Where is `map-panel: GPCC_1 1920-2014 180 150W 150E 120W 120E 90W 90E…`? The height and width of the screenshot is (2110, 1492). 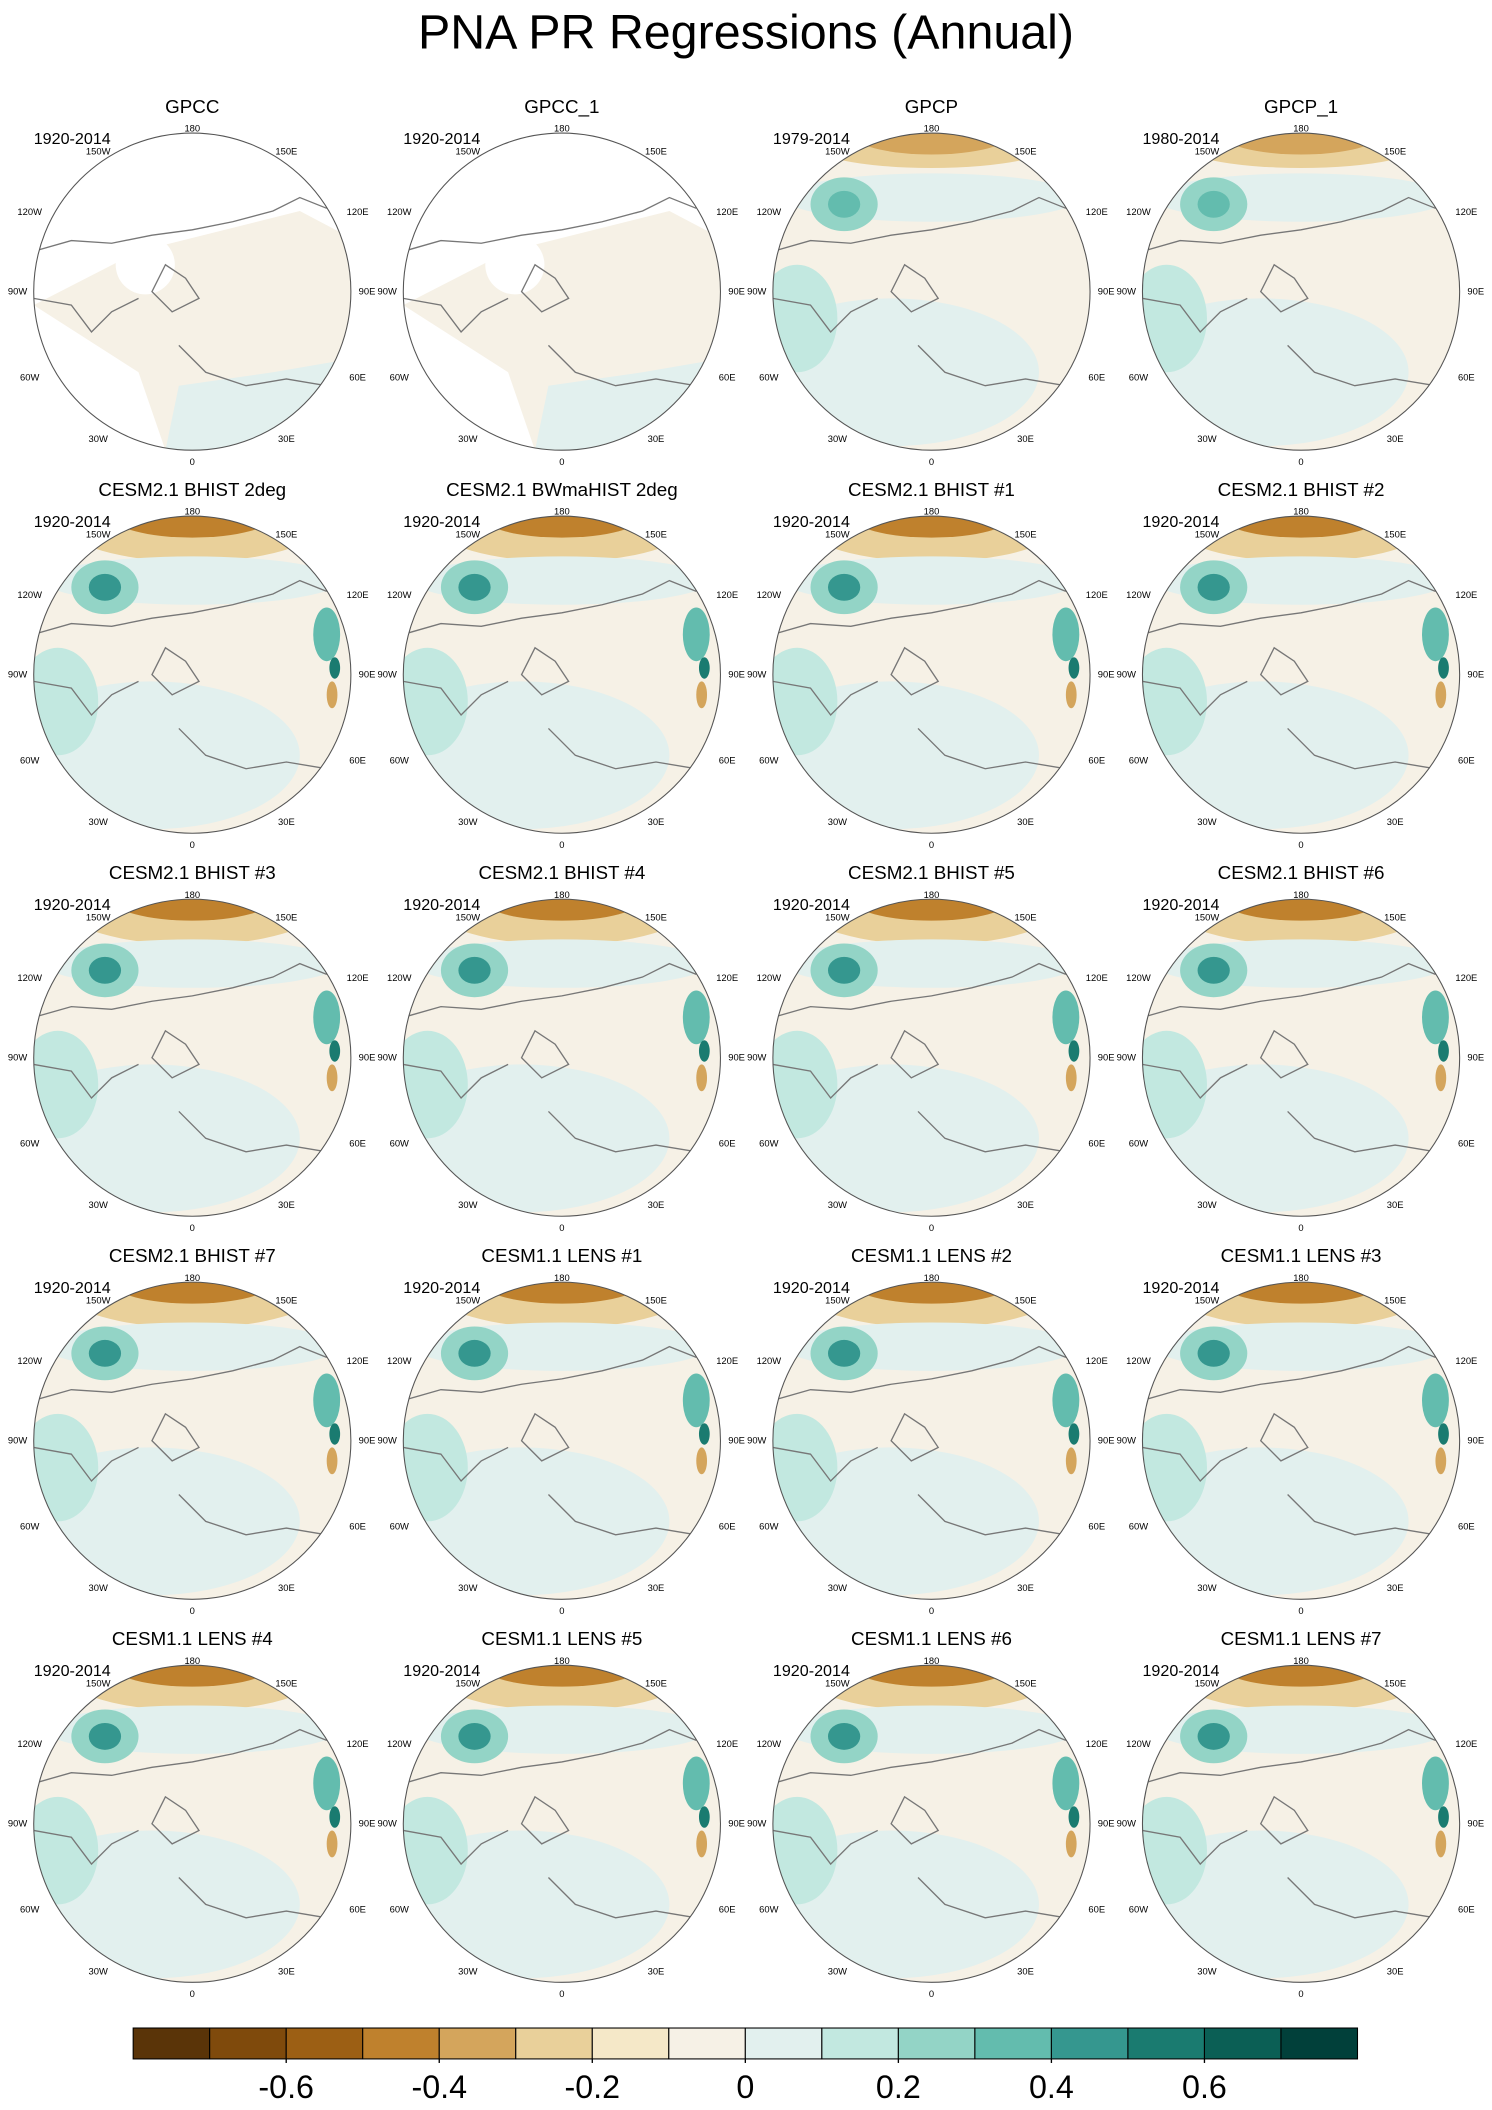
map-panel: GPCC_1 1920-2014 180 150W 150E 120W 120E 90W 90E… is located at coordinates (561, 281).